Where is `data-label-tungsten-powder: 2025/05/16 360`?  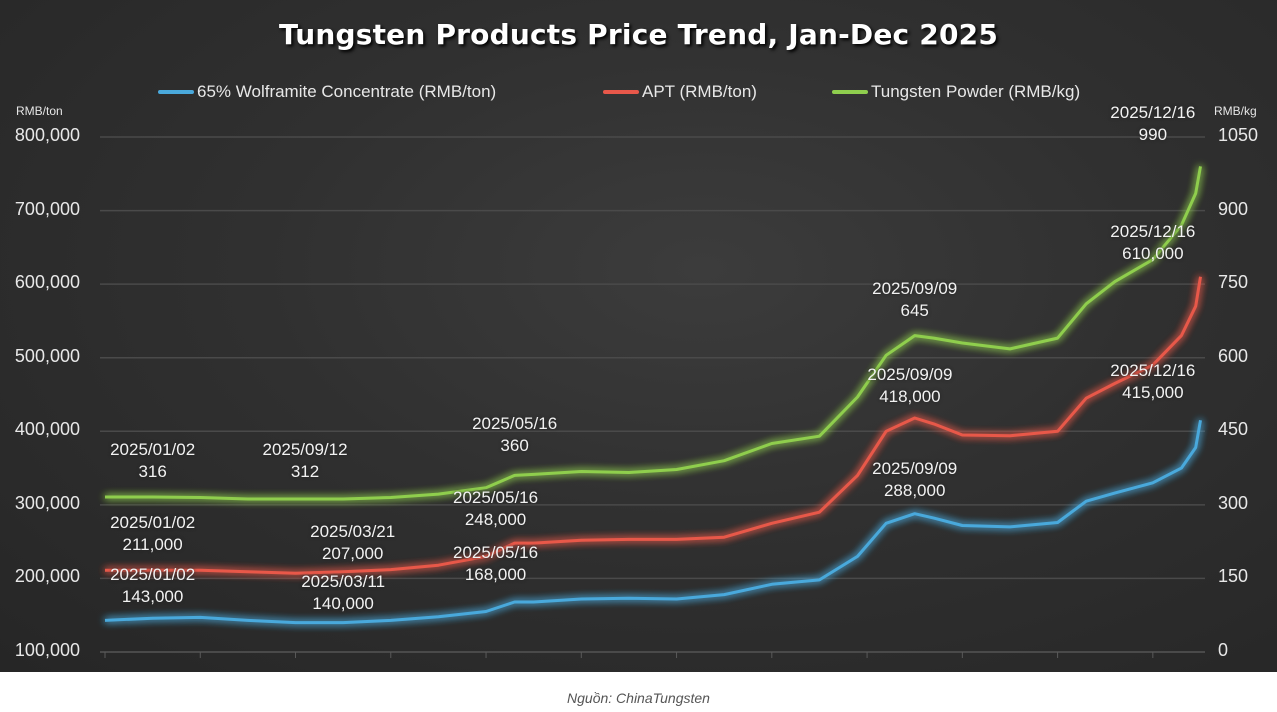 data-label-tungsten-powder: 2025/05/16 360 is located at coordinates (514, 435).